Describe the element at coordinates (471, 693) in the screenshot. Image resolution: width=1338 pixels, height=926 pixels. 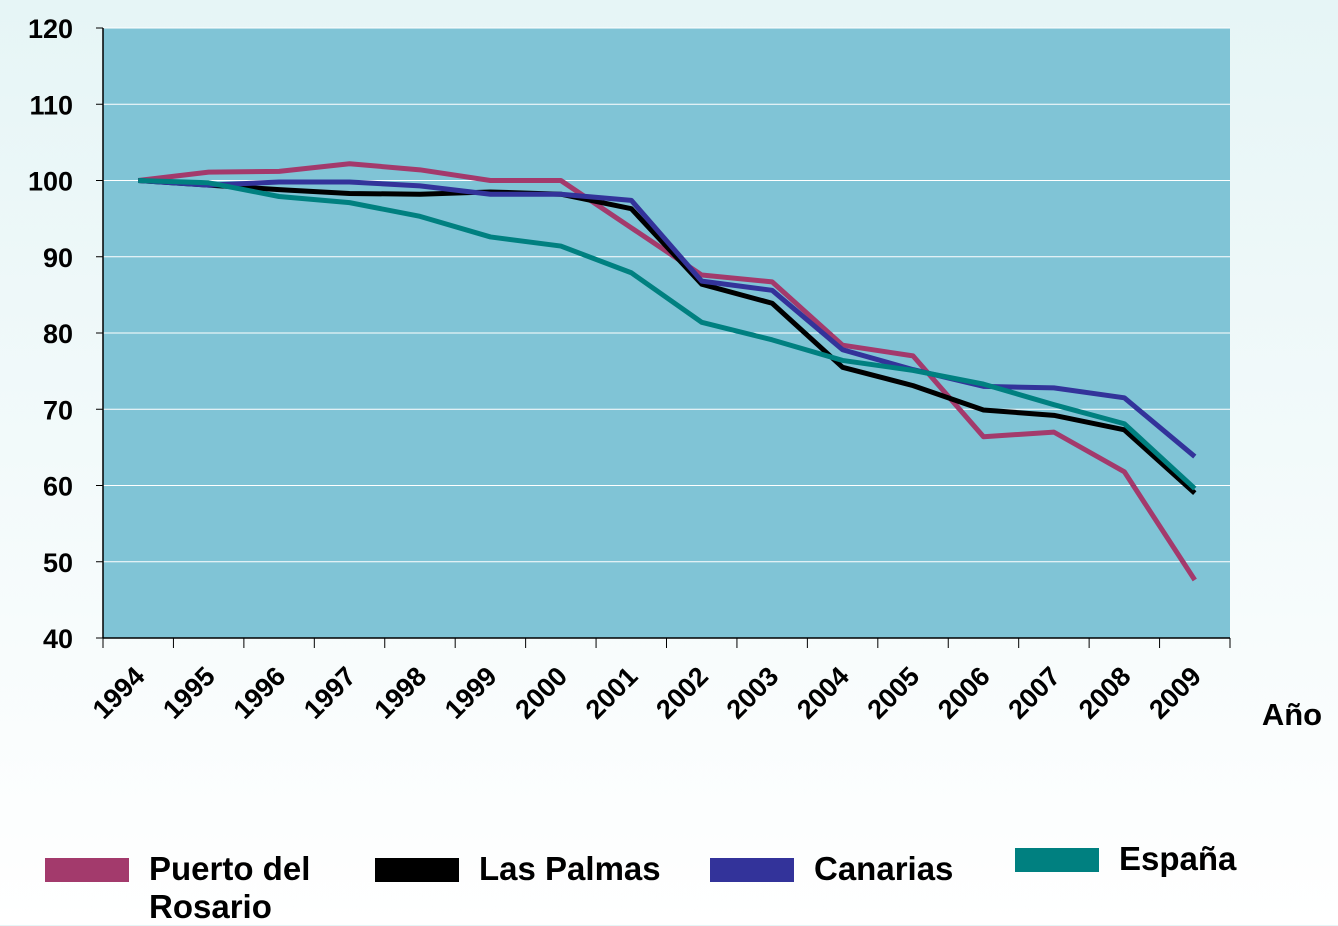
I see `x-tick-label: 1999` at that location.